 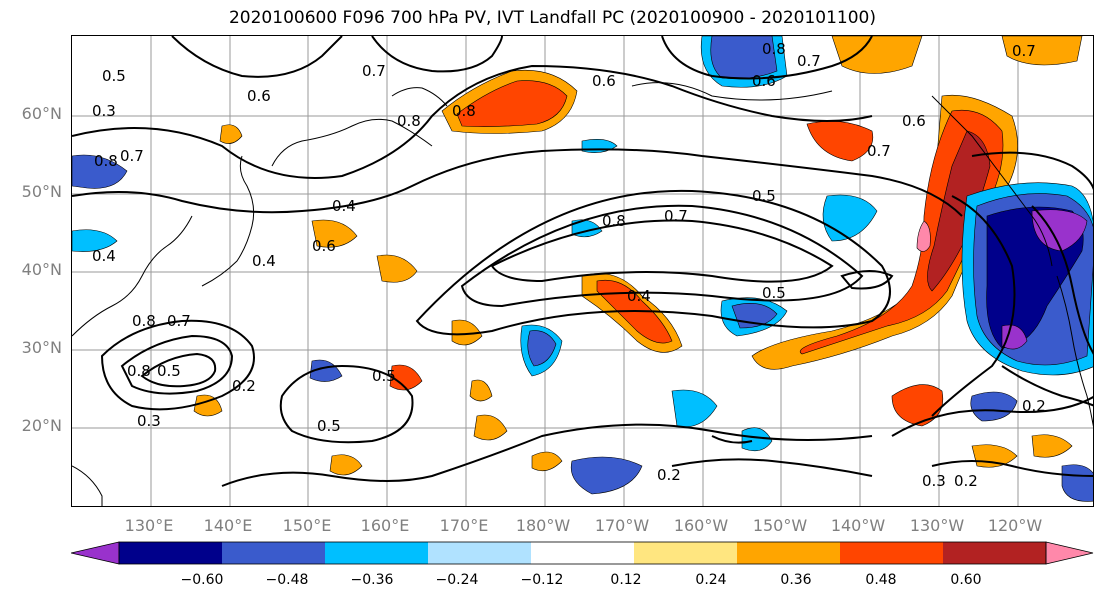 What do you see at coordinates (780, 525) in the screenshot?
I see `lon-label: 150°W` at bounding box center [780, 525].